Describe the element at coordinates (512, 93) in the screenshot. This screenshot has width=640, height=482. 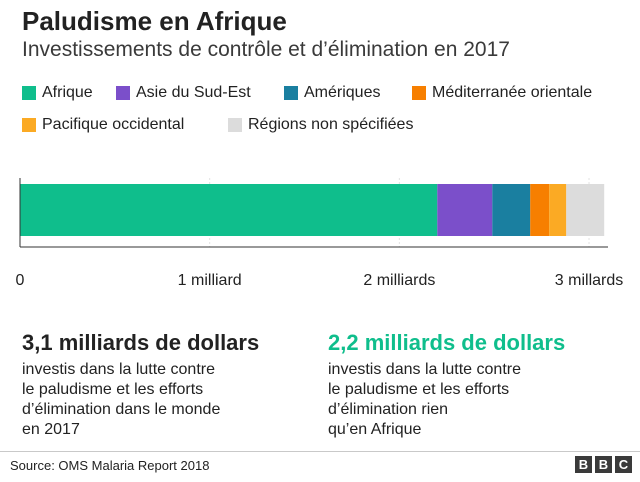
I see `legend-label: Méditerranée orientale` at that location.